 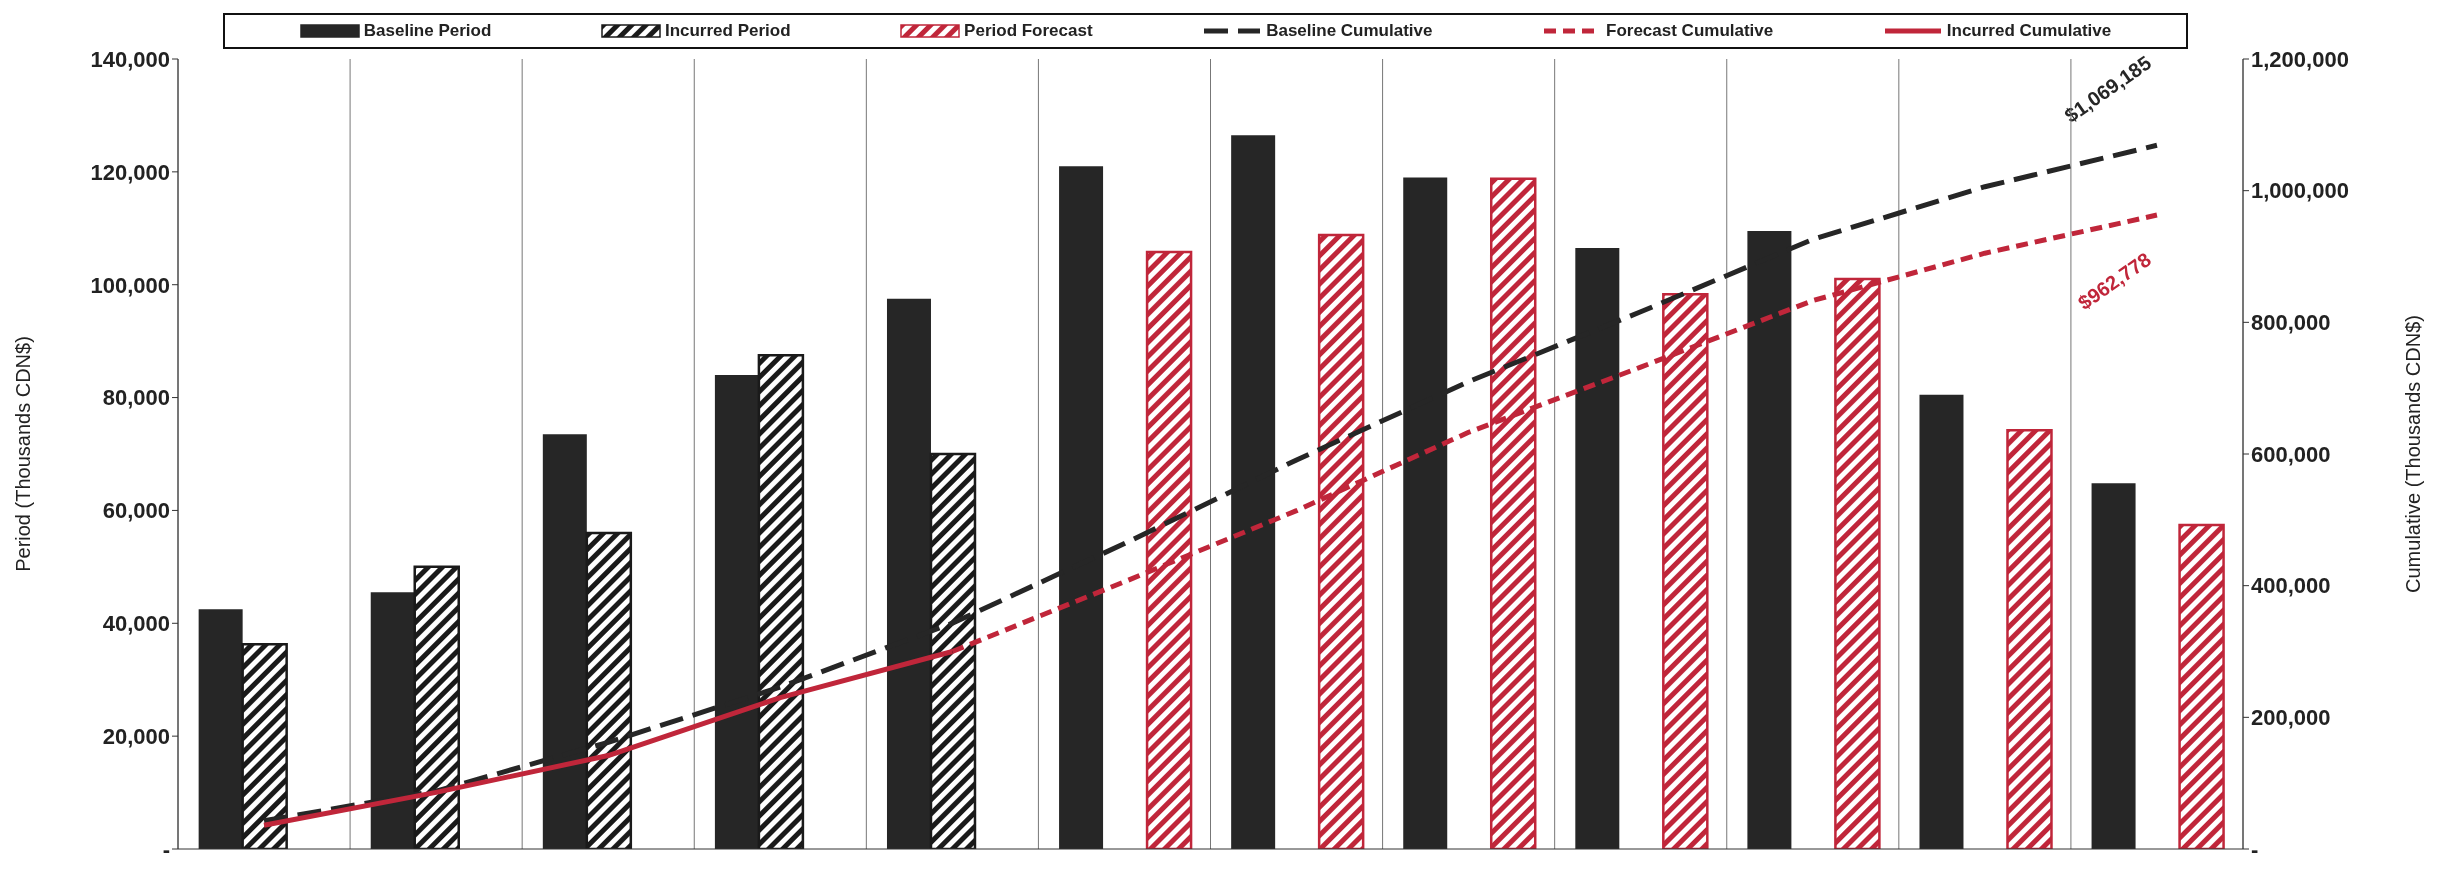 What do you see at coordinates (2291, 586) in the screenshot?
I see `y2-tick-label: 400,000` at bounding box center [2291, 586].